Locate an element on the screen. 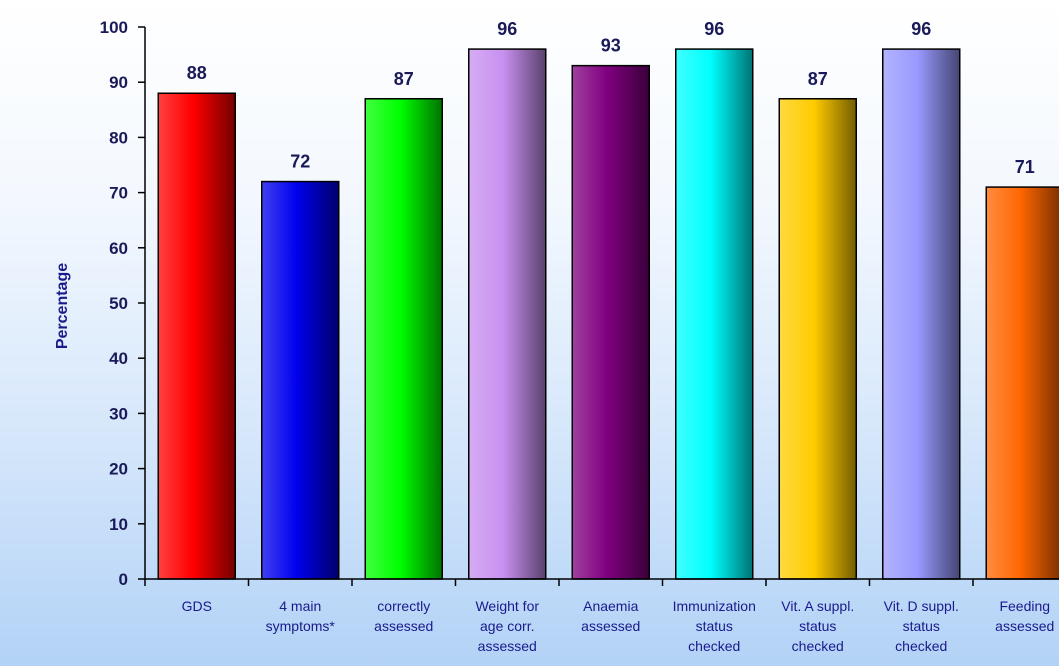  y-tick-label: 90 is located at coordinates (118, 82).